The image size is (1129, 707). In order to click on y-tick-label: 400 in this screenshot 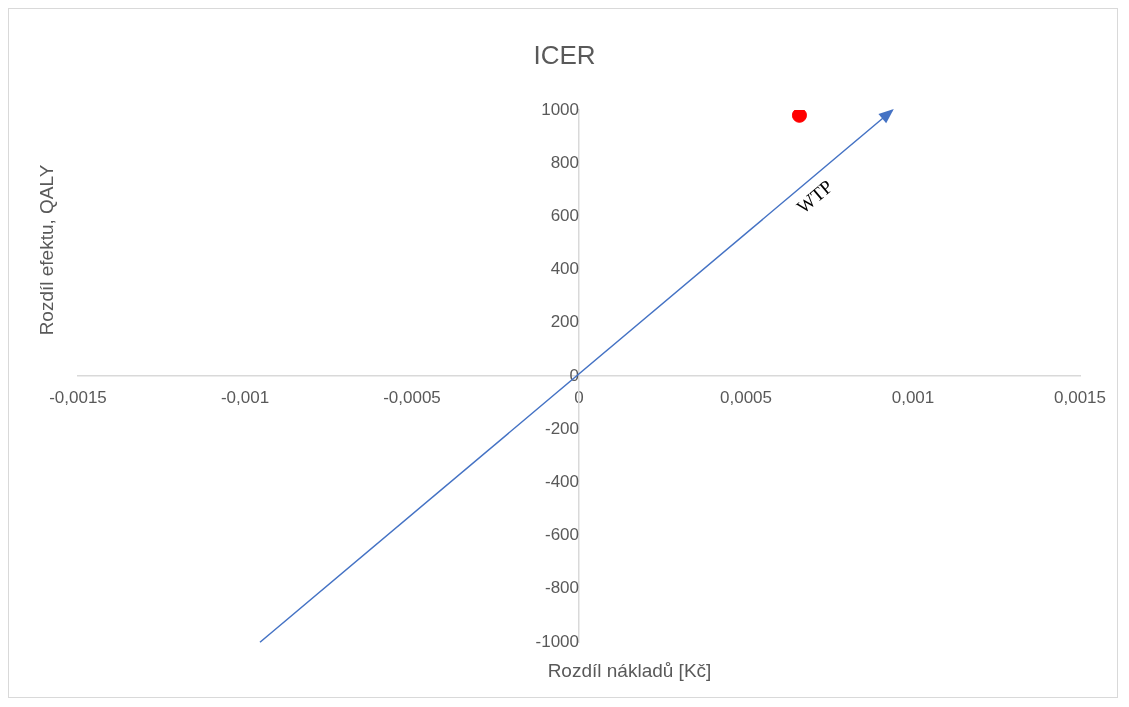, I will do `click(564, 269)`.